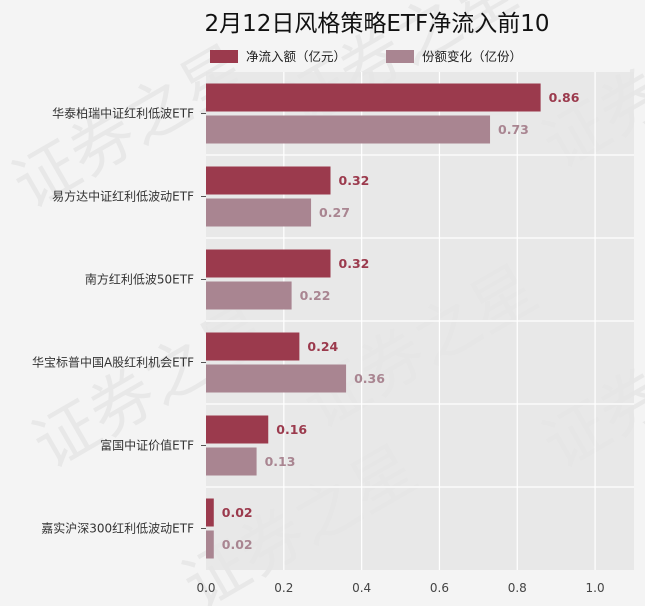 This screenshot has width=645, height=606. What do you see at coordinates (334, 212) in the screenshot?
I see `data-label-share-change-2: 0.27` at bounding box center [334, 212].